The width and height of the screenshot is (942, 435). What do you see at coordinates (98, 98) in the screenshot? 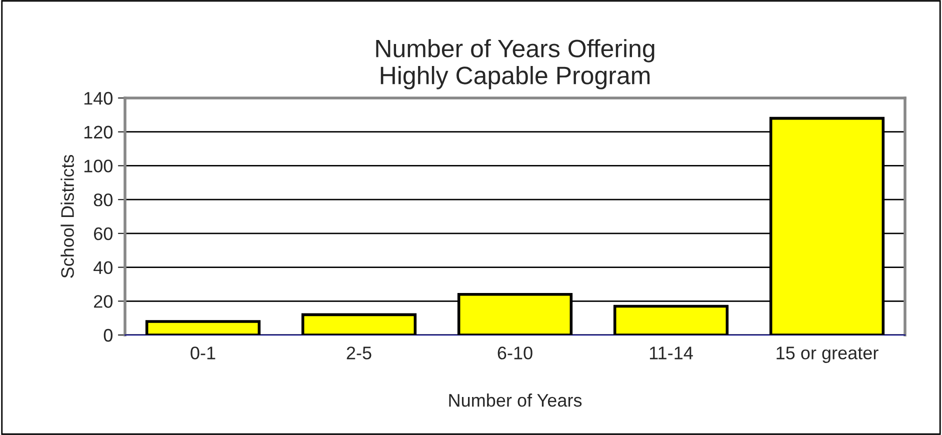
I see `y-tick-label: 140` at bounding box center [98, 98].